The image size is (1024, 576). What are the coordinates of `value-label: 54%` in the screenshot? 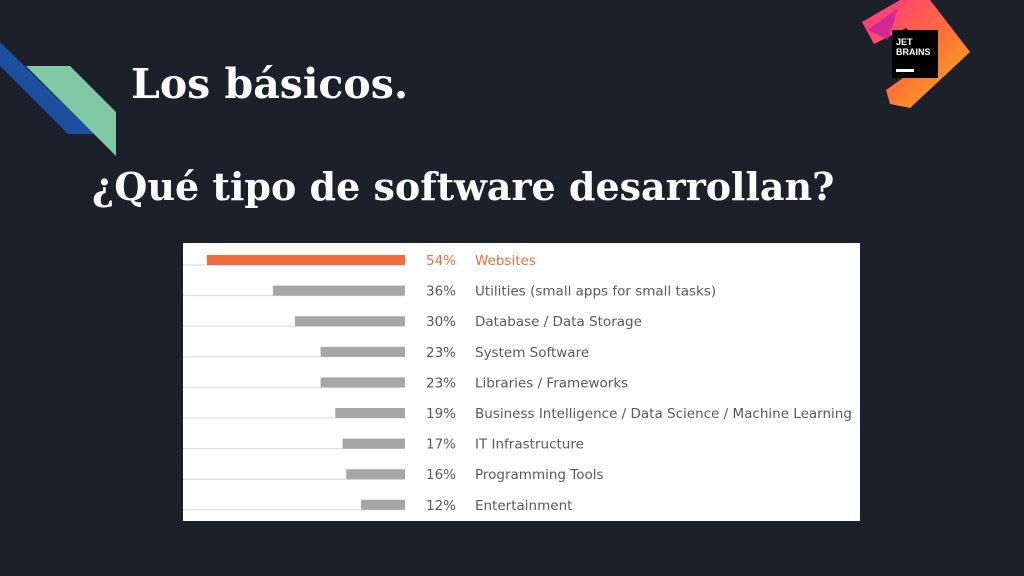 It's located at (441, 261).